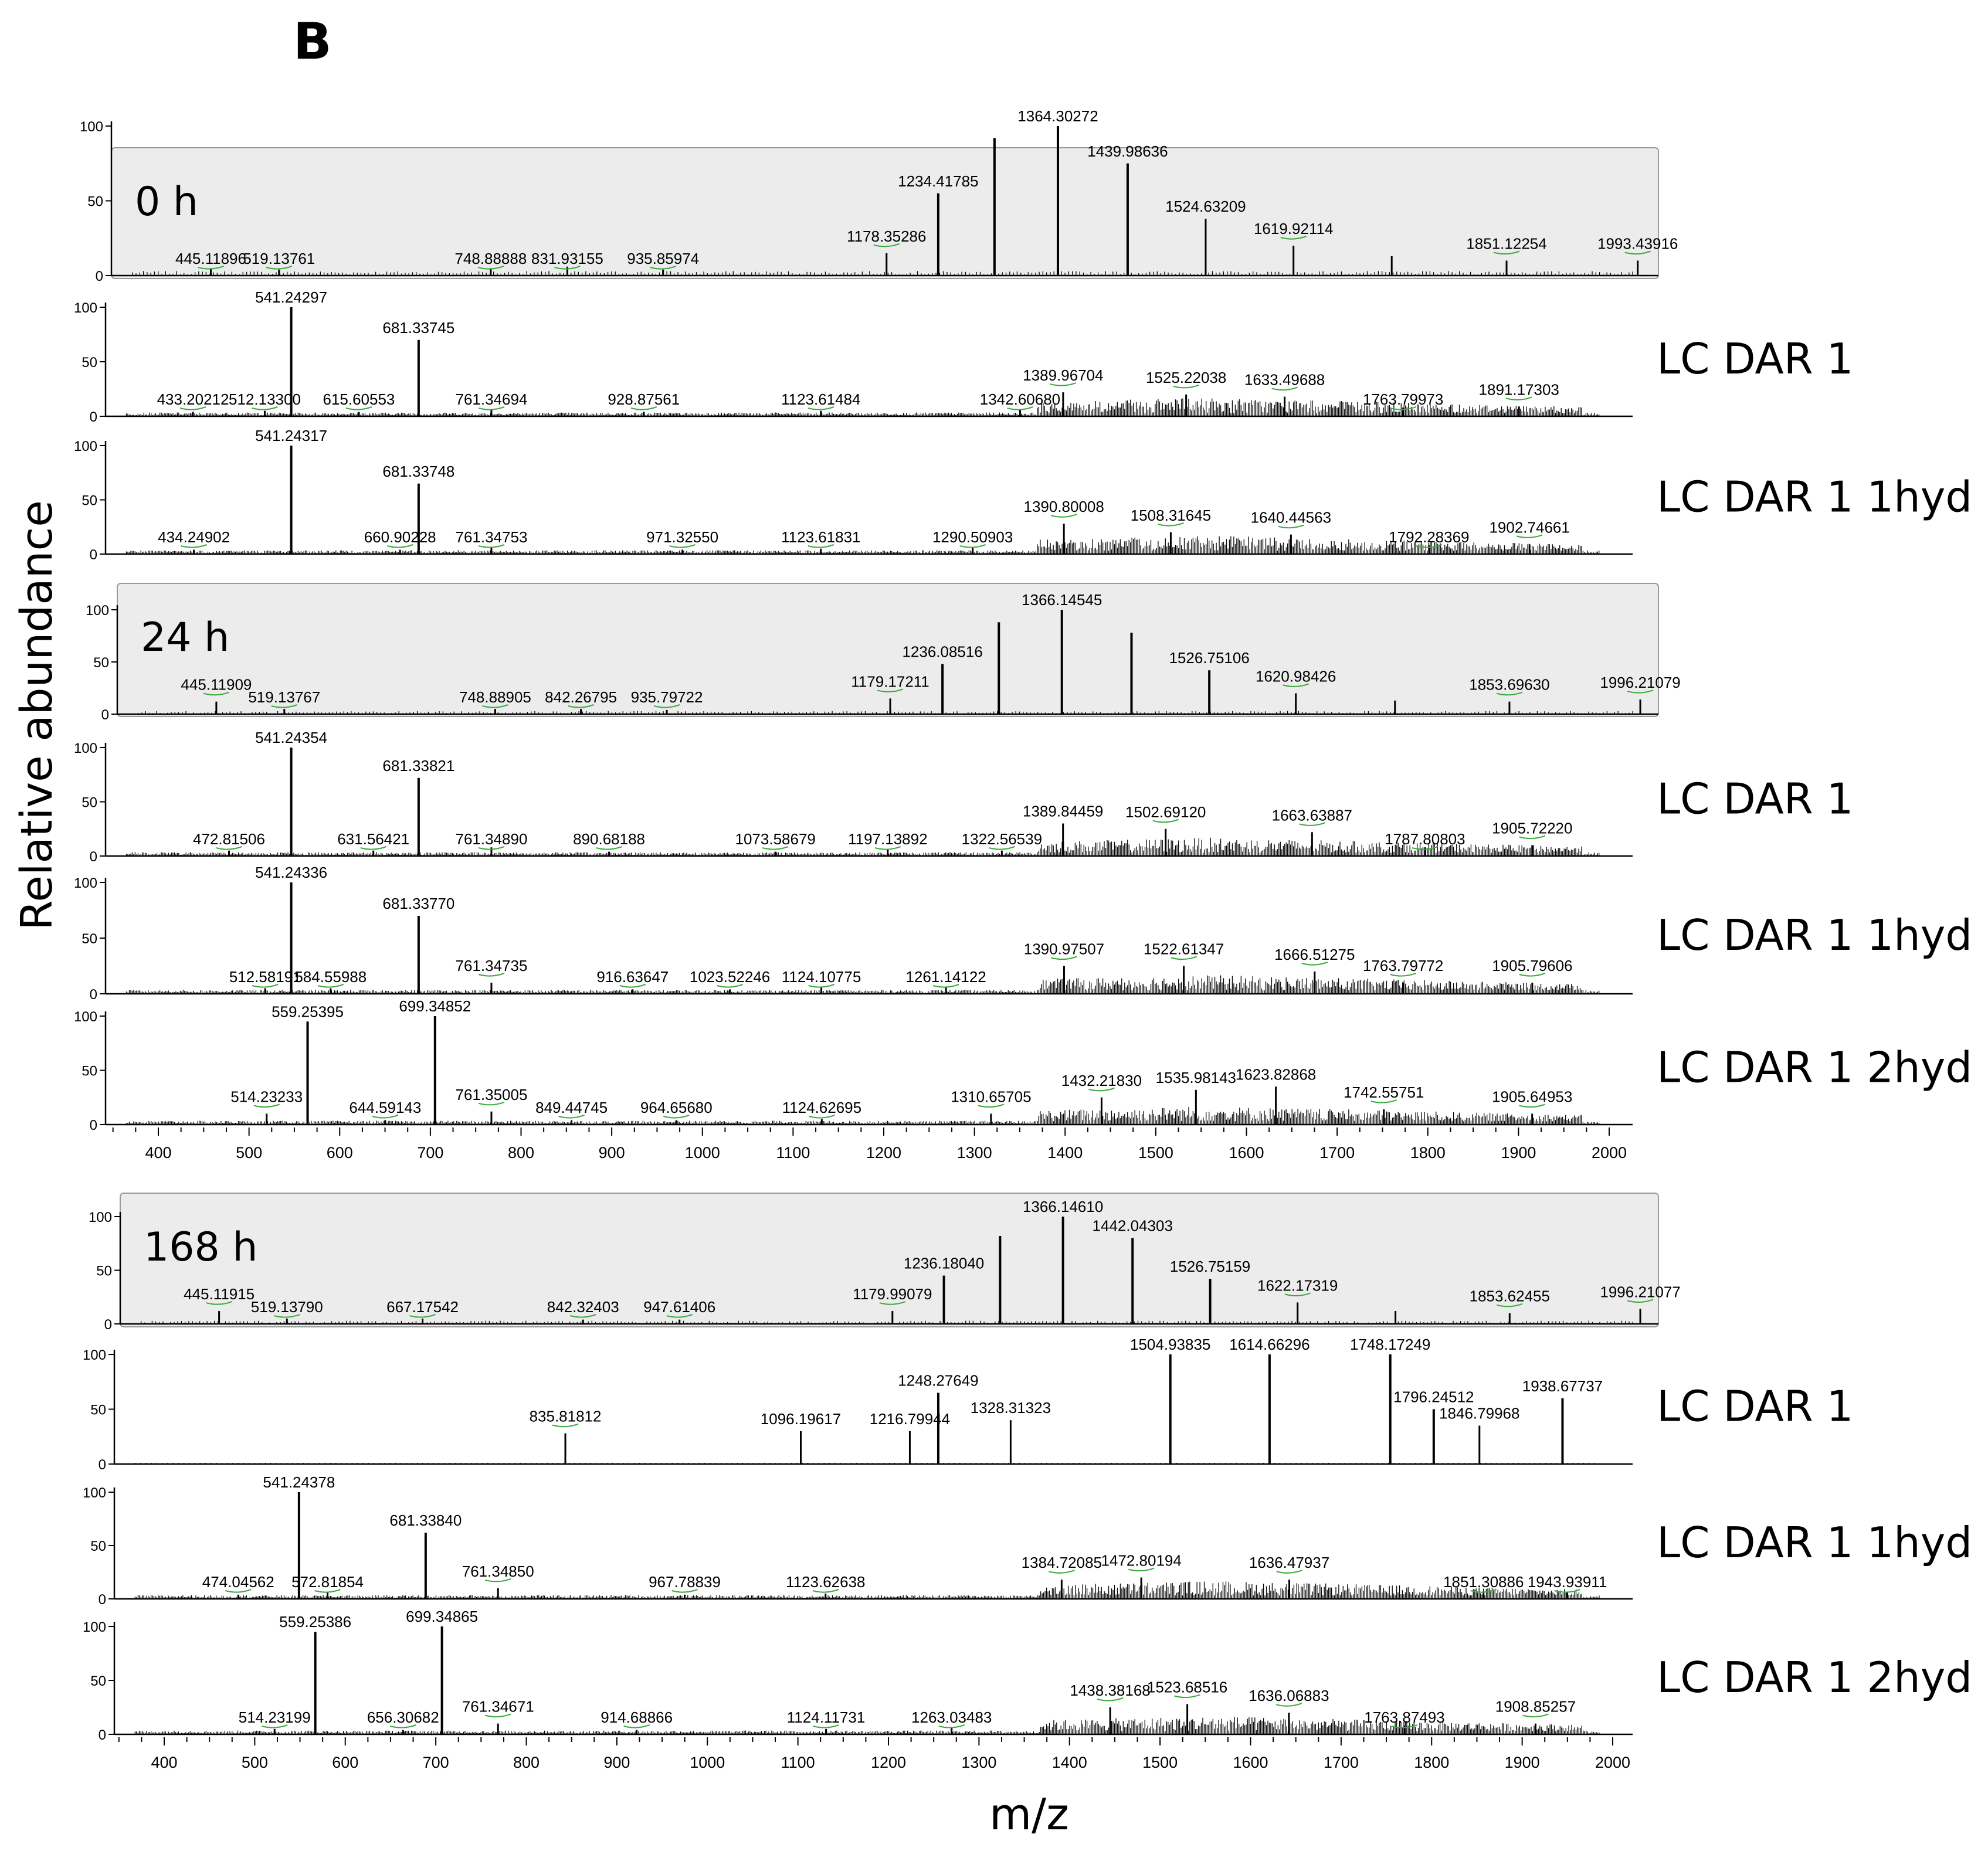 Image resolution: width=1988 pixels, height=1851 pixels. I want to click on peak-label: 1526.75106, so click(1209, 658).